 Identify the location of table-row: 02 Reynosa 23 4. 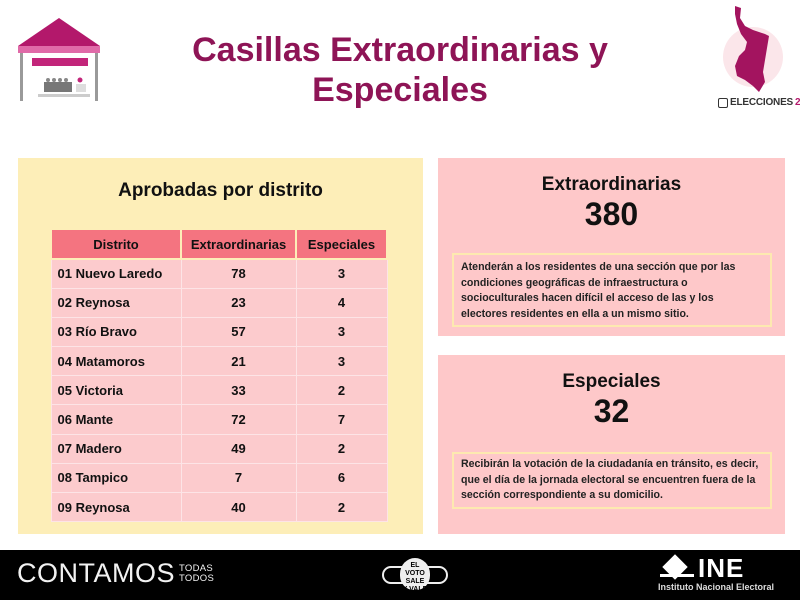
(219, 302).